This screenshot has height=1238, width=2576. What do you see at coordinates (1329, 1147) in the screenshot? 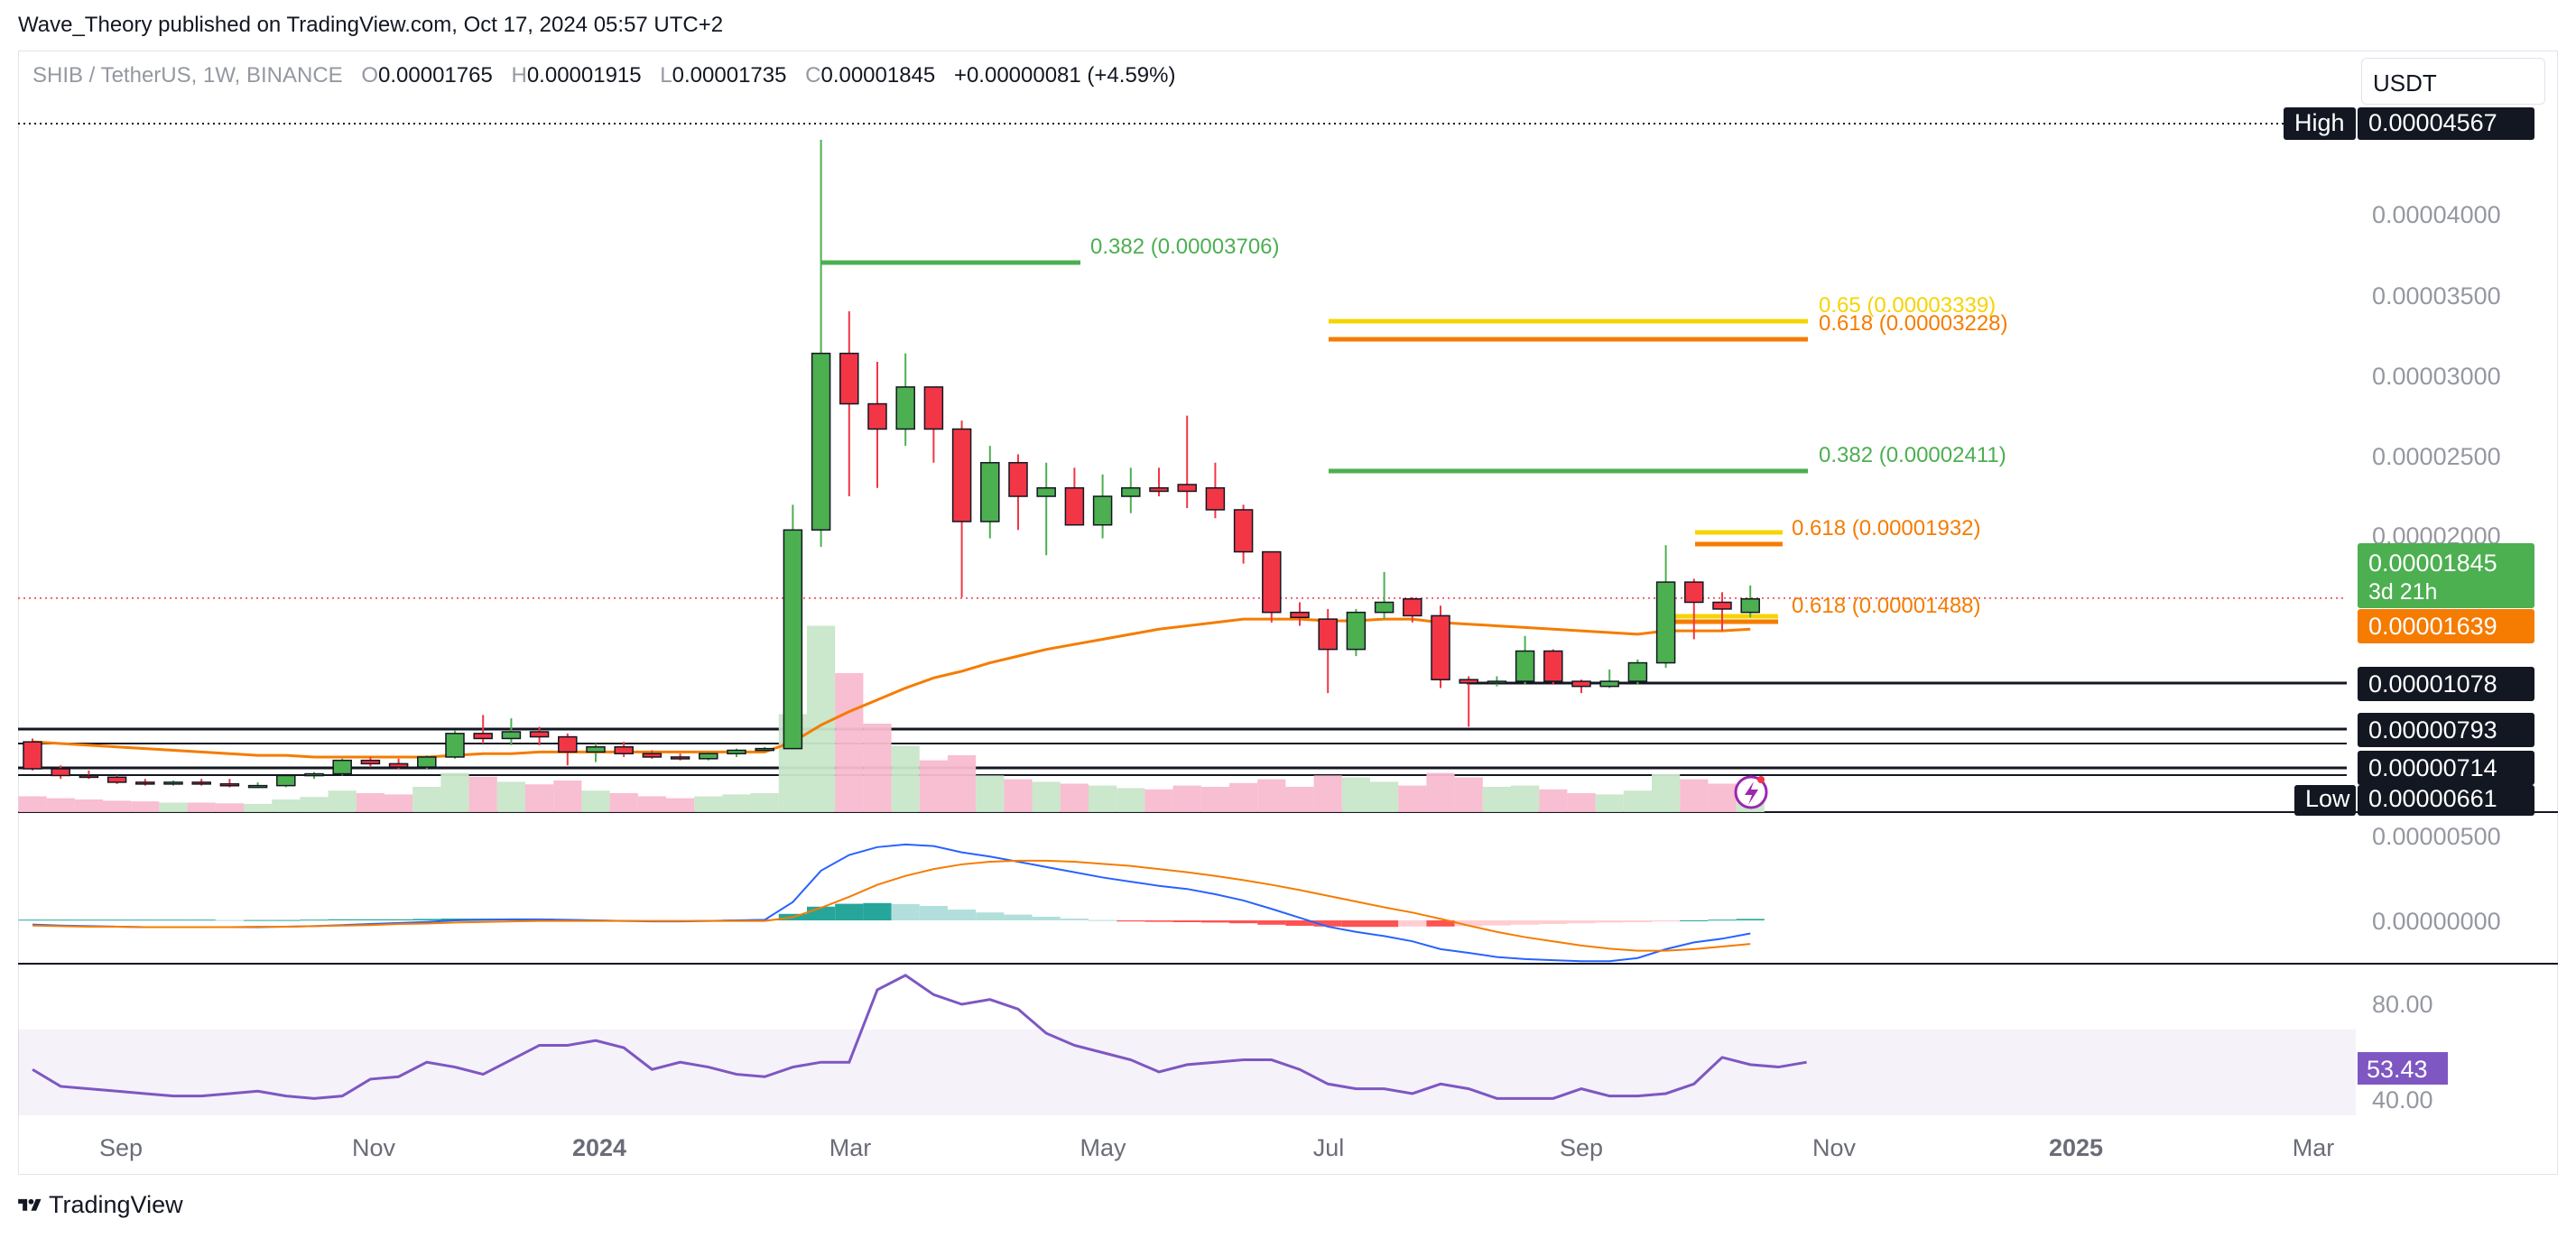
I see `x-tick-label: Jul` at bounding box center [1329, 1147].